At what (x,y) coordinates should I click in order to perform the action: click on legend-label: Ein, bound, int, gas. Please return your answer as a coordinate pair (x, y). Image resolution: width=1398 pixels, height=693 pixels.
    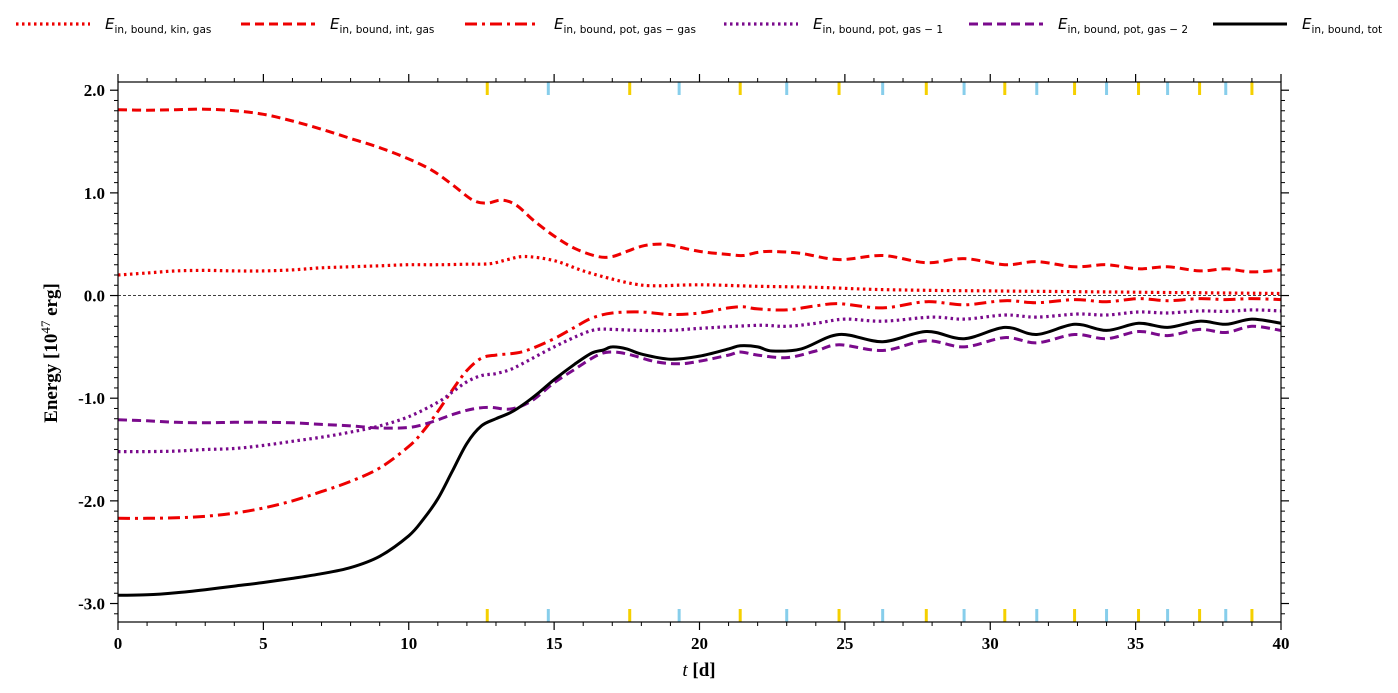
    Looking at the image, I should click on (382, 25).